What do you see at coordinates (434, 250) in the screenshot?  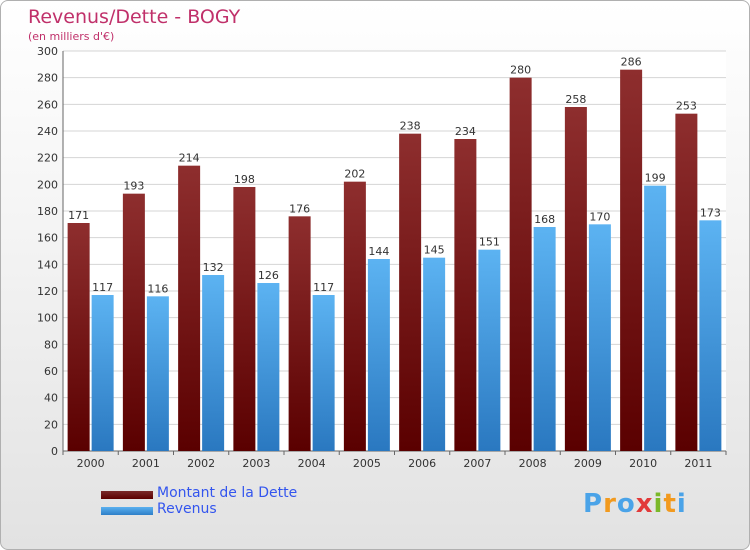 I see `data-label-revenus: 145` at bounding box center [434, 250].